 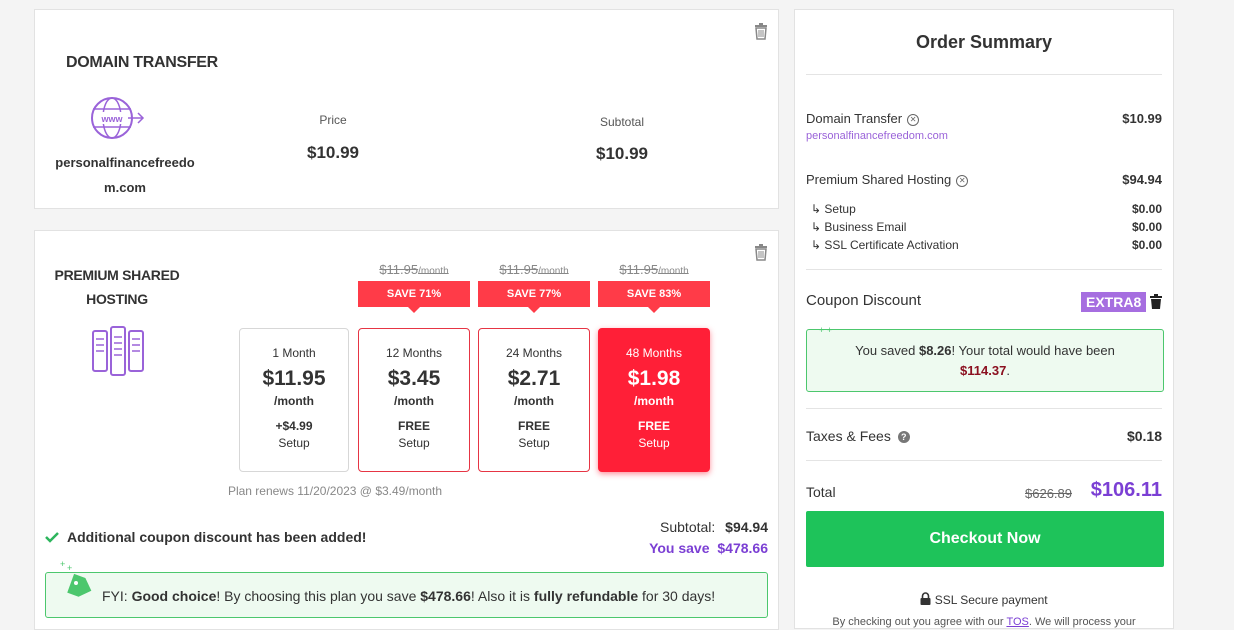 What do you see at coordinates (1126, 490) in the screenshot?
I see `total-new: $106.11` at bounding box center [1126, 490].